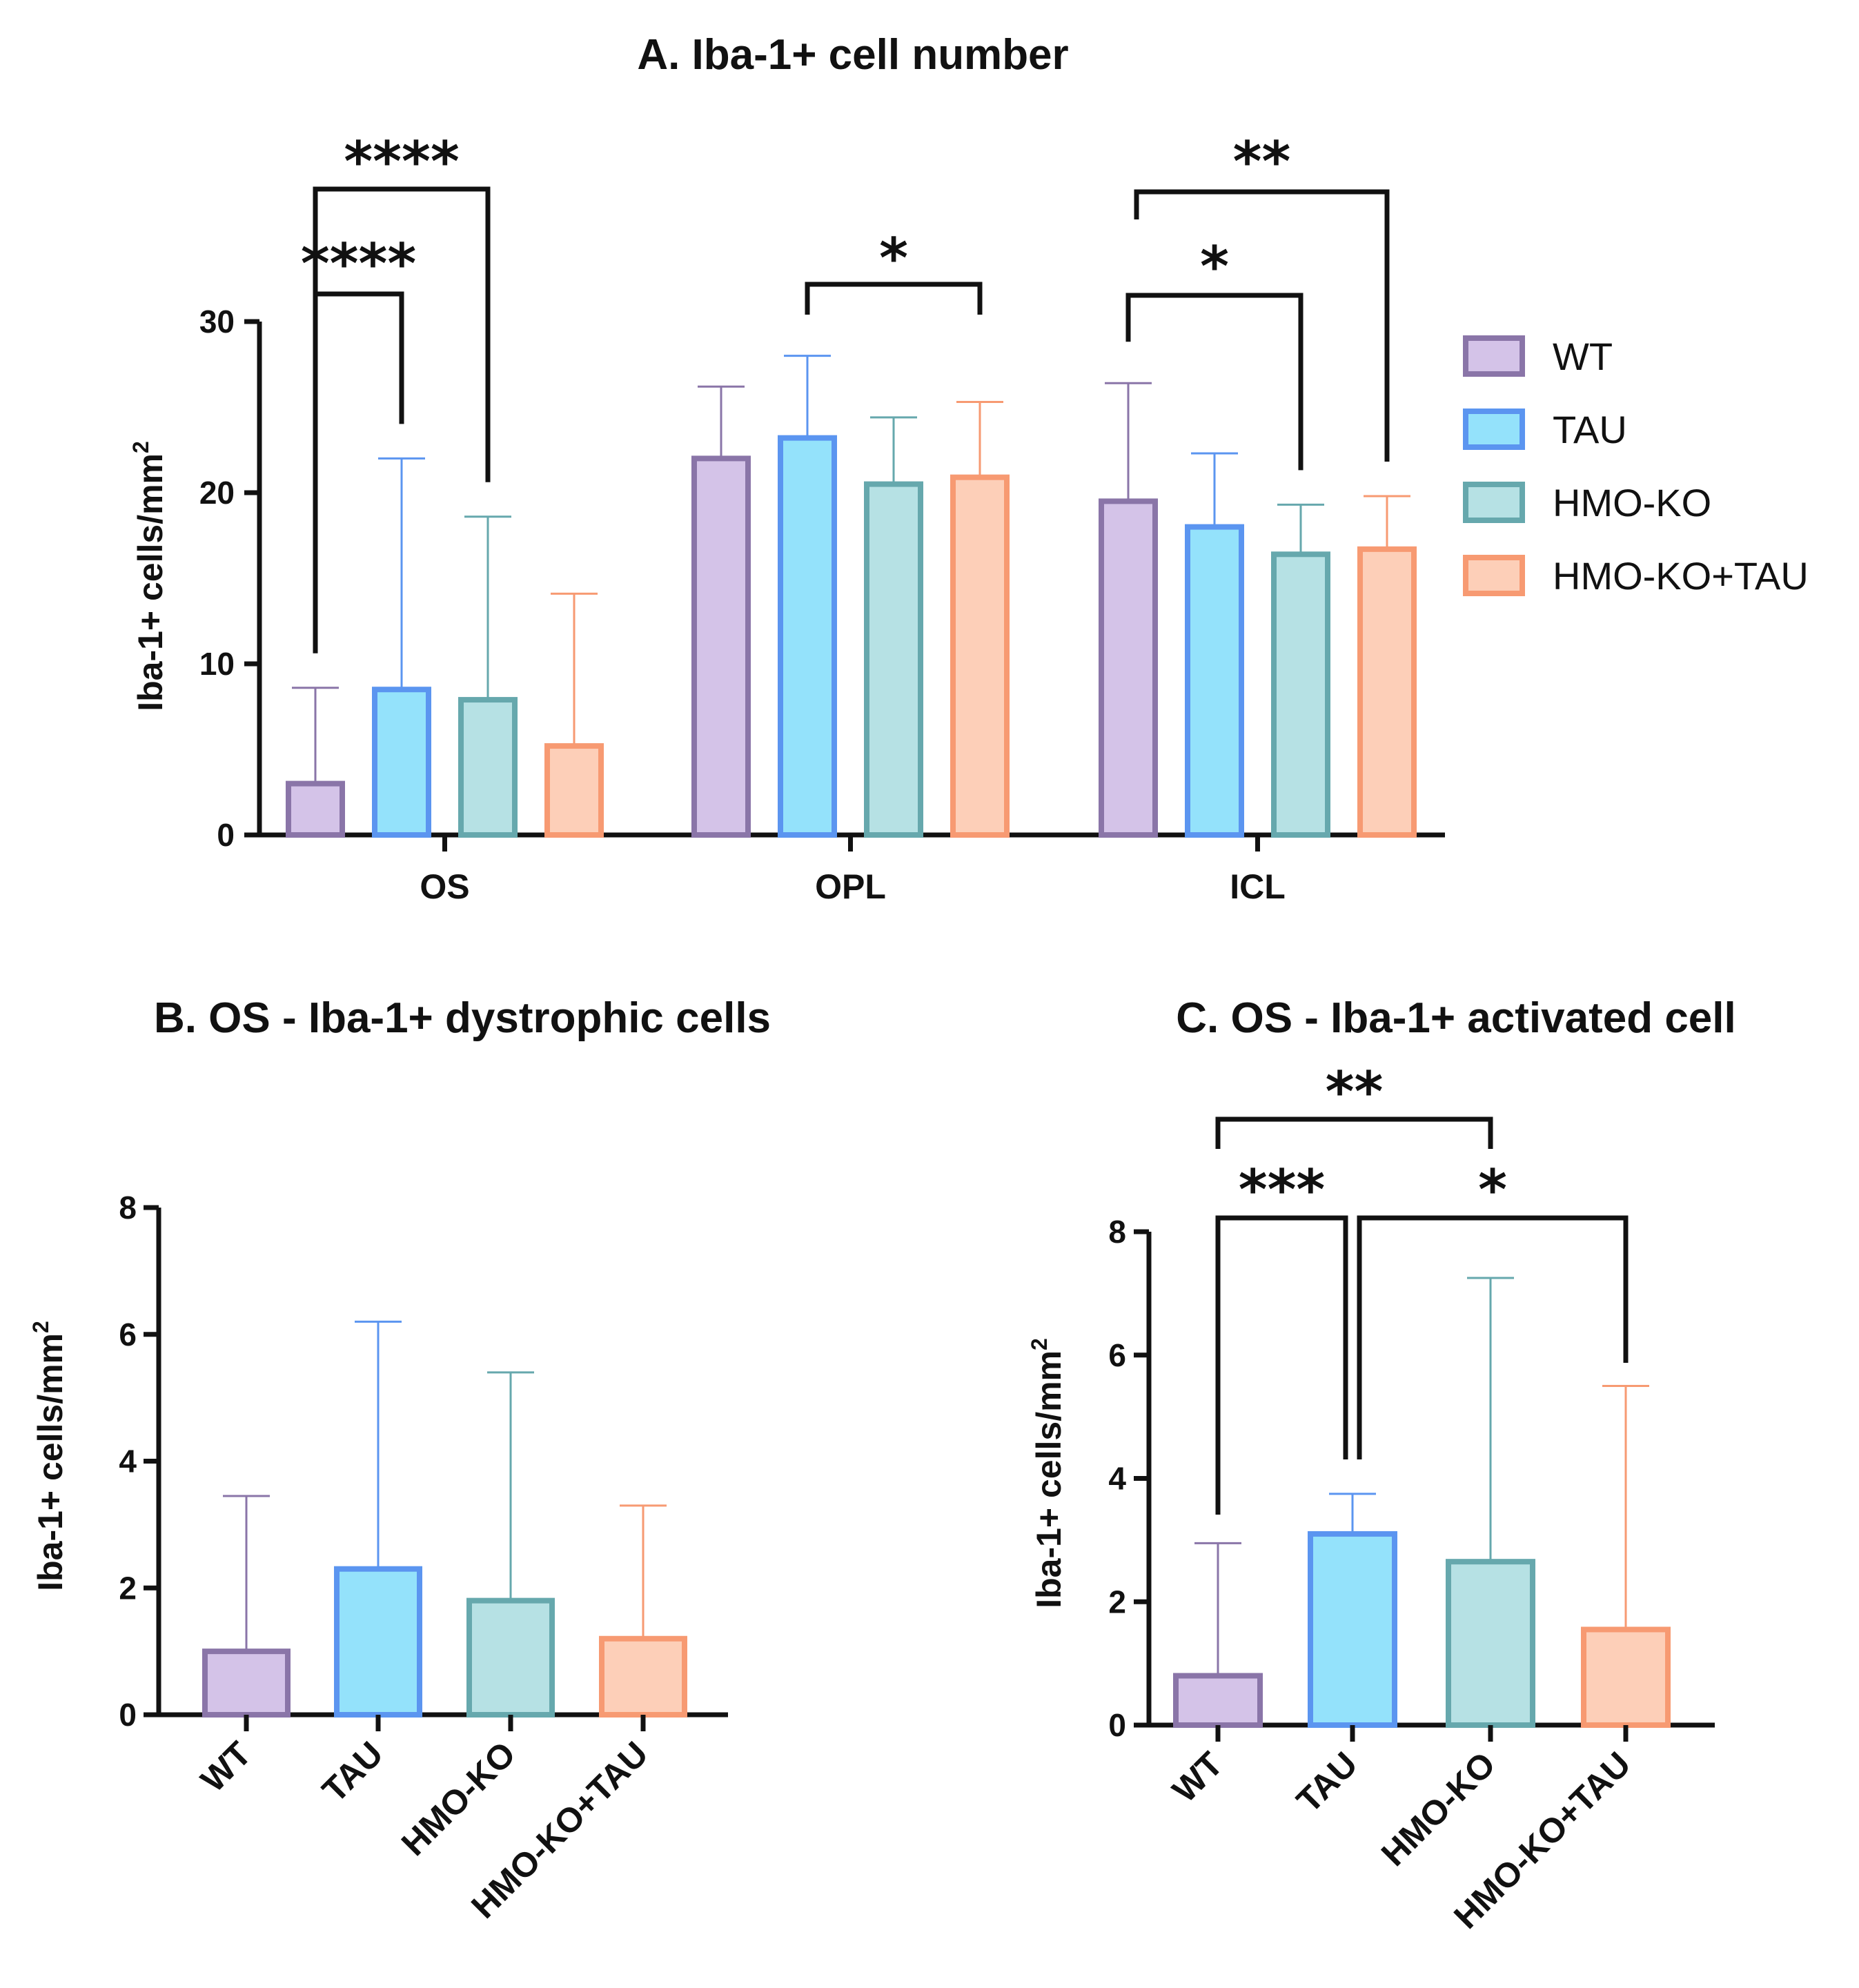  I want to click on chart-c-ylabel: Iba-1+ cells/mm2, so click(1047, 1473).